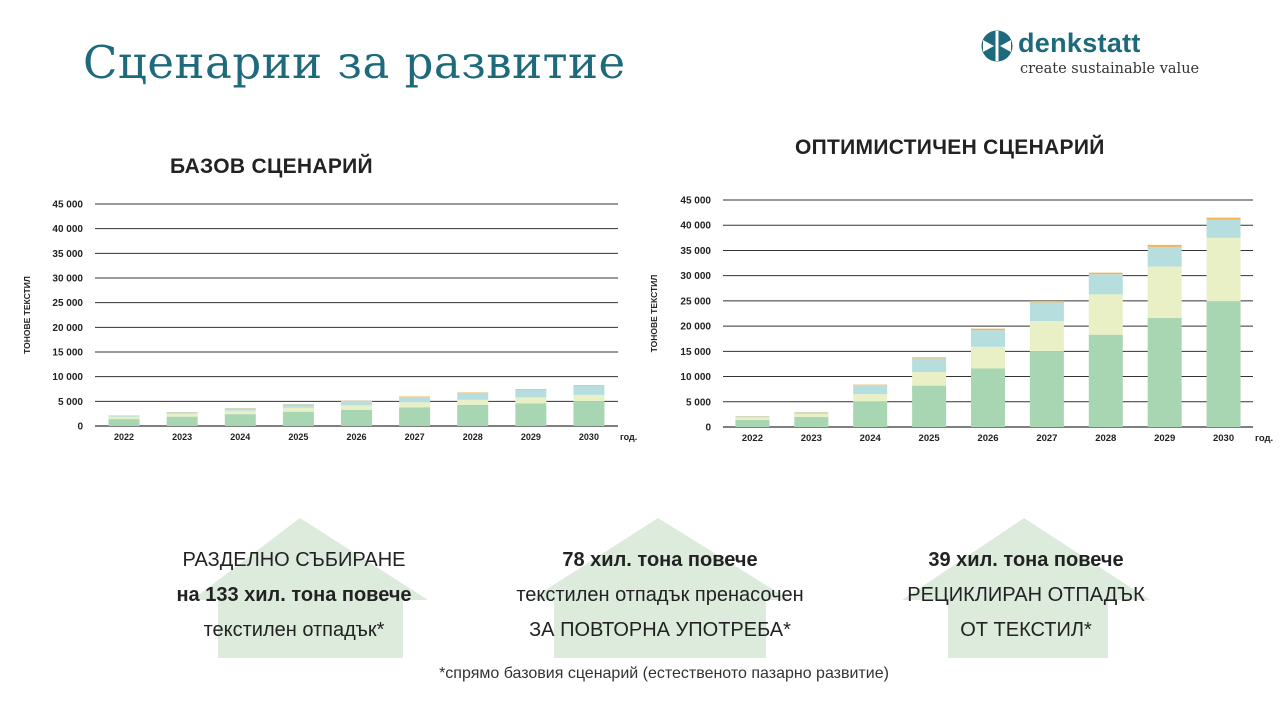 The height and width of the screenshot is (720, 1280). What do you see at coordinates (473, 437) in the screenshot?
I see `x-tick-label: 2028` at bounding box center [473, 437].